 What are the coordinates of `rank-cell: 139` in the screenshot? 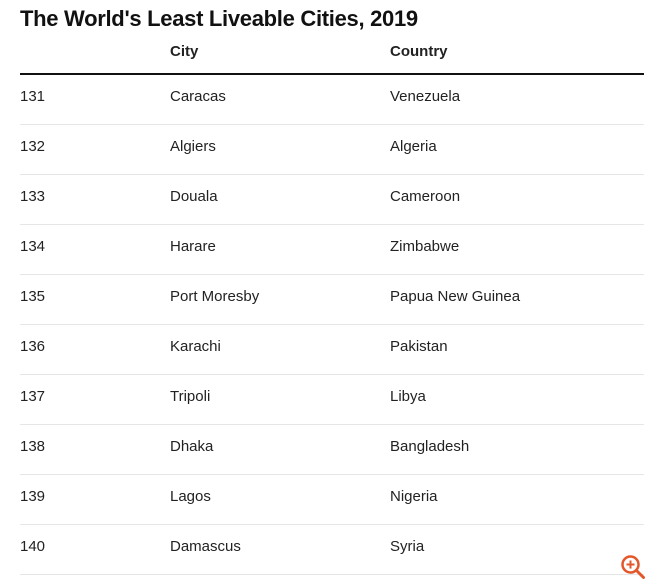 It's located at (33, 496).